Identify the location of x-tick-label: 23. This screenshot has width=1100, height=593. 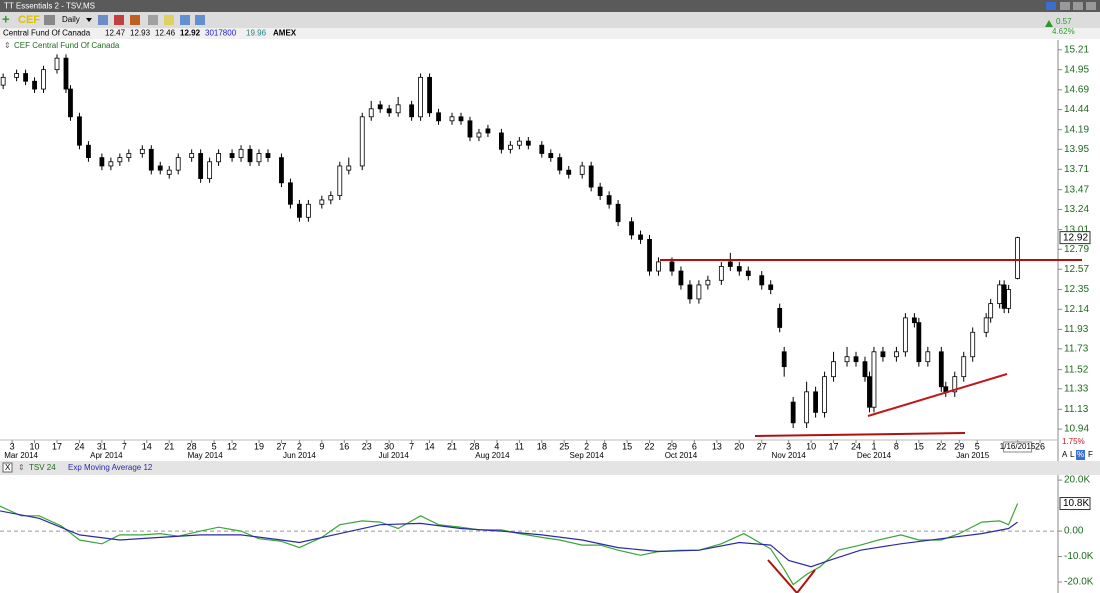
(367, 446).